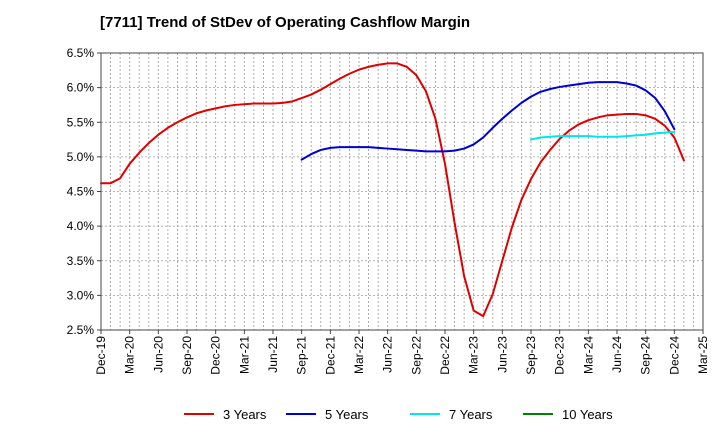 Image resolution: width=720 pixels, height=440 pixels. What do you see at coordinates (560, 355) in the screenshot?
I see `x-tick-label: Dec-23` at bounding box center [560, 355].